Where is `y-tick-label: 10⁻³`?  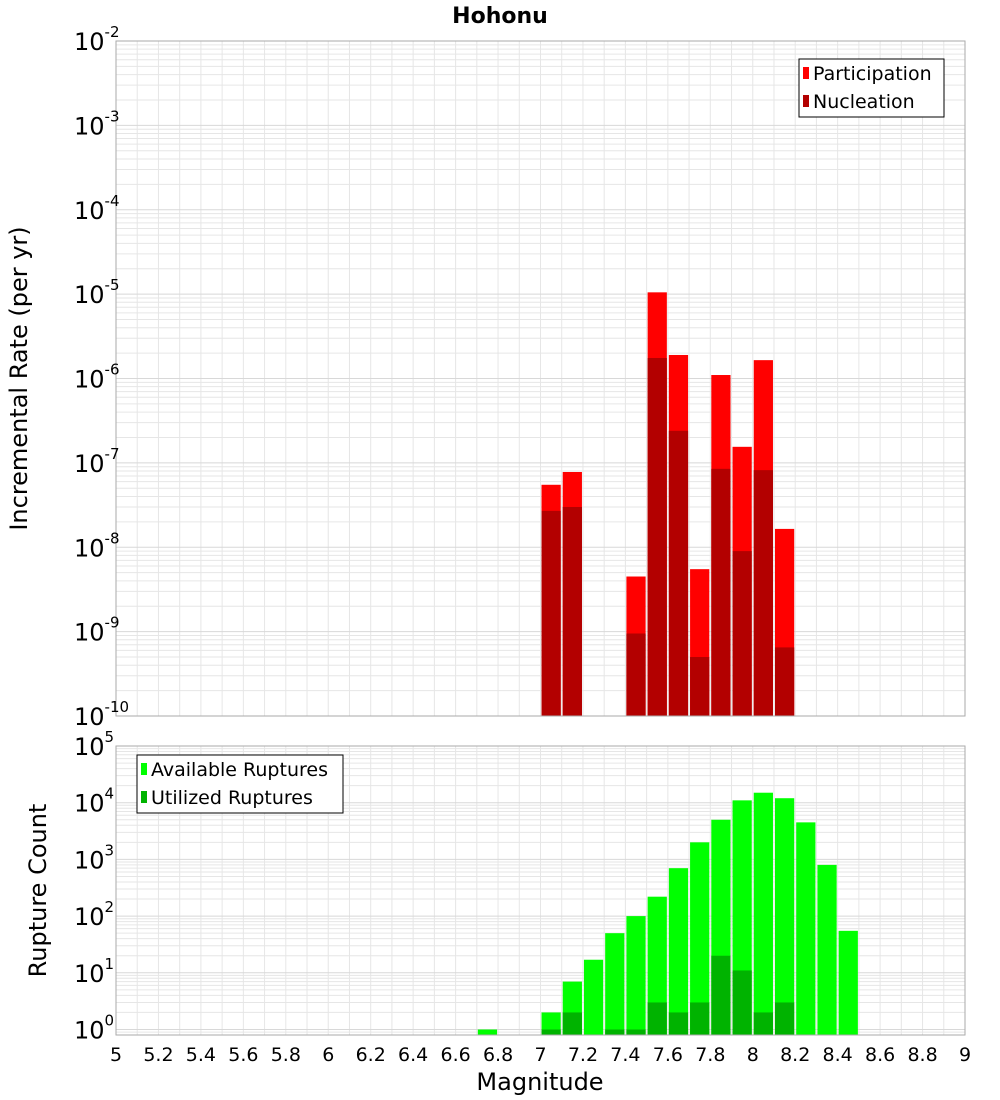 y-tick-label: 10⁻³ is located at coordinates (97, 123).